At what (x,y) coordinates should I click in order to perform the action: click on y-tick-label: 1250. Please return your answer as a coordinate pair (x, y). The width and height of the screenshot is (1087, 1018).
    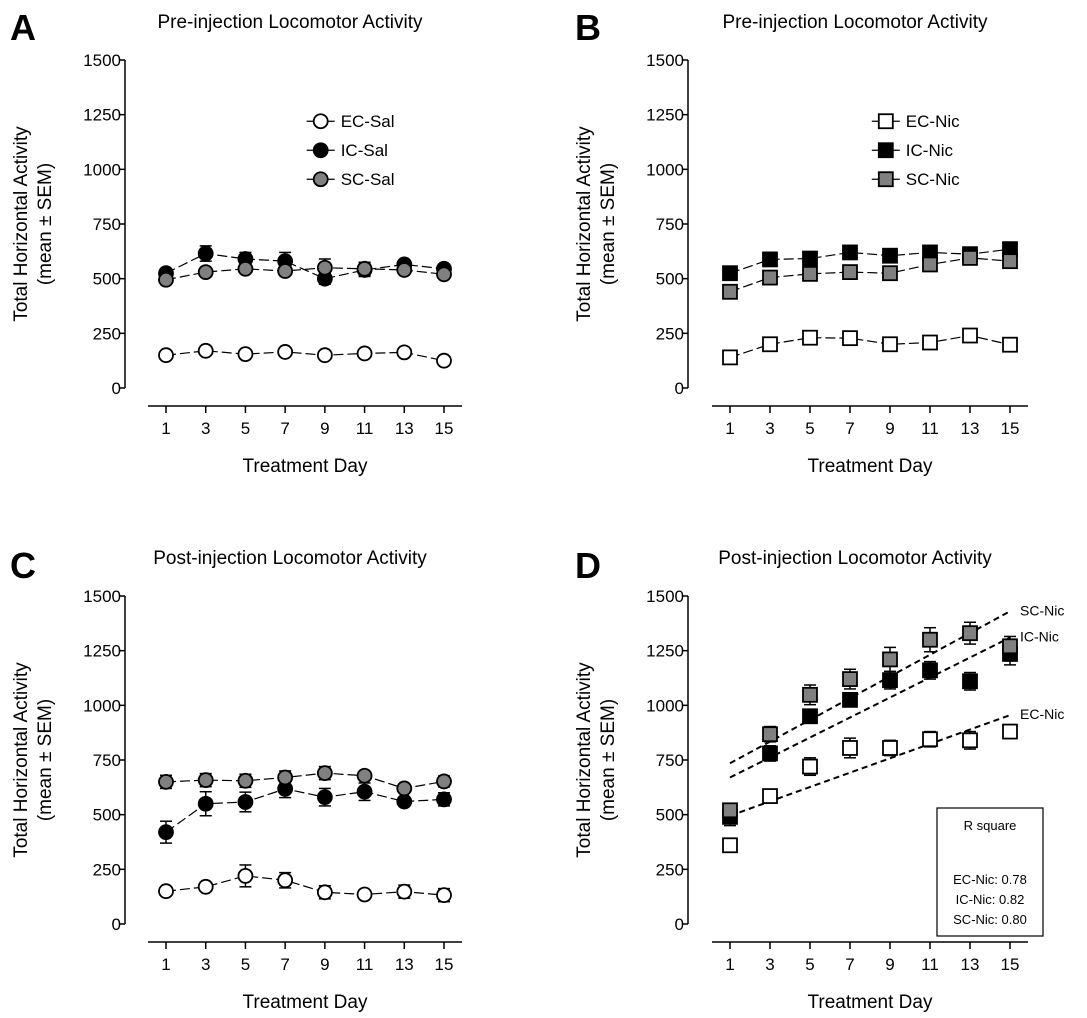
    Looking at the image, I should click on (102, 651).